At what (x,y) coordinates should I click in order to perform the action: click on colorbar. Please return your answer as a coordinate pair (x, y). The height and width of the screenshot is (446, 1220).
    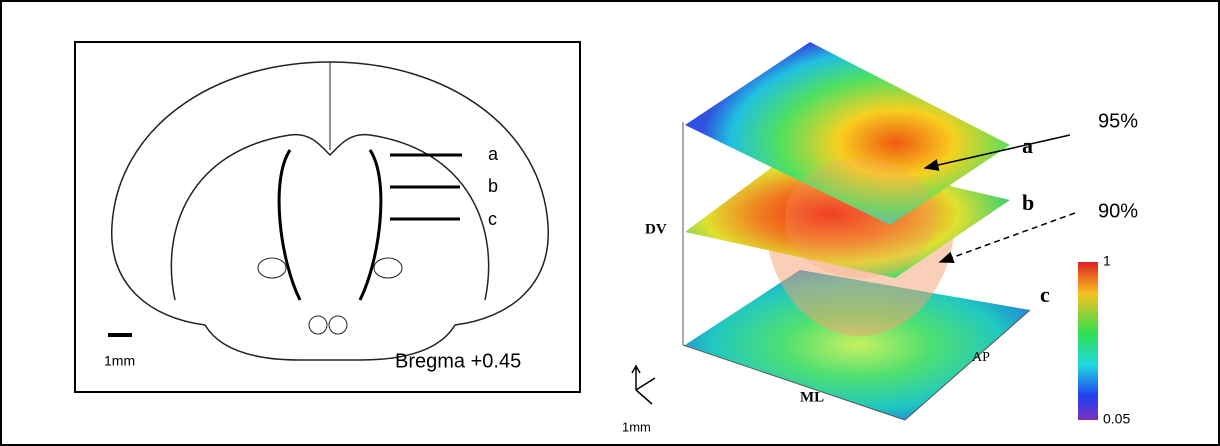
    Looking at the image, I should click on (1088, 341).